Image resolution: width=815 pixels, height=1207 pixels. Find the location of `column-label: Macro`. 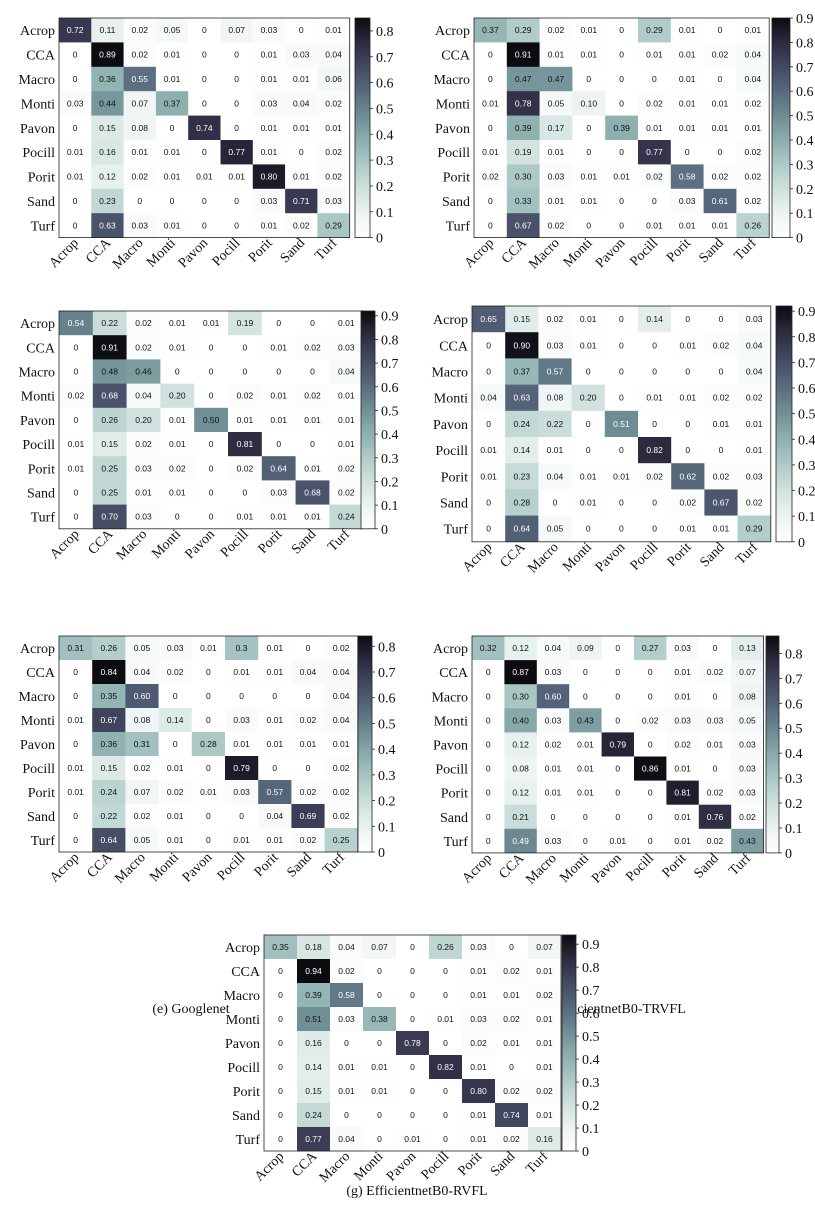

column-label: Macro is located at coordinates (335, 1167).